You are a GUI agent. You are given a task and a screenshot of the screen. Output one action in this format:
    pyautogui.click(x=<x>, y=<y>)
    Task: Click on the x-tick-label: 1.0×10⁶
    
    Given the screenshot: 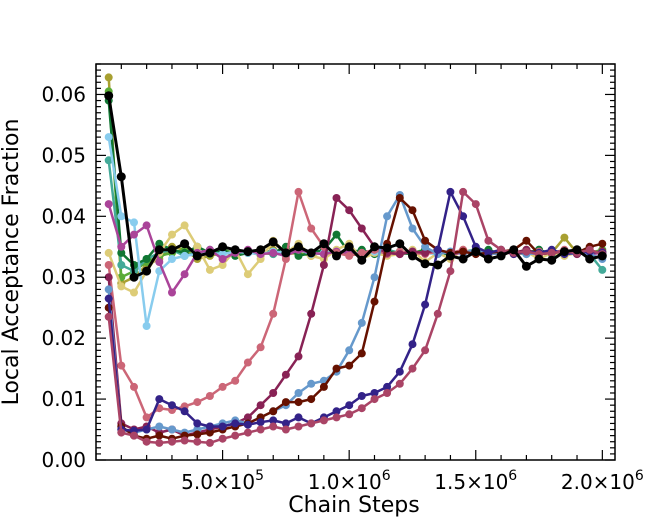 What is the action you would take?
    pyautogui.click(x=349, y=481)
    